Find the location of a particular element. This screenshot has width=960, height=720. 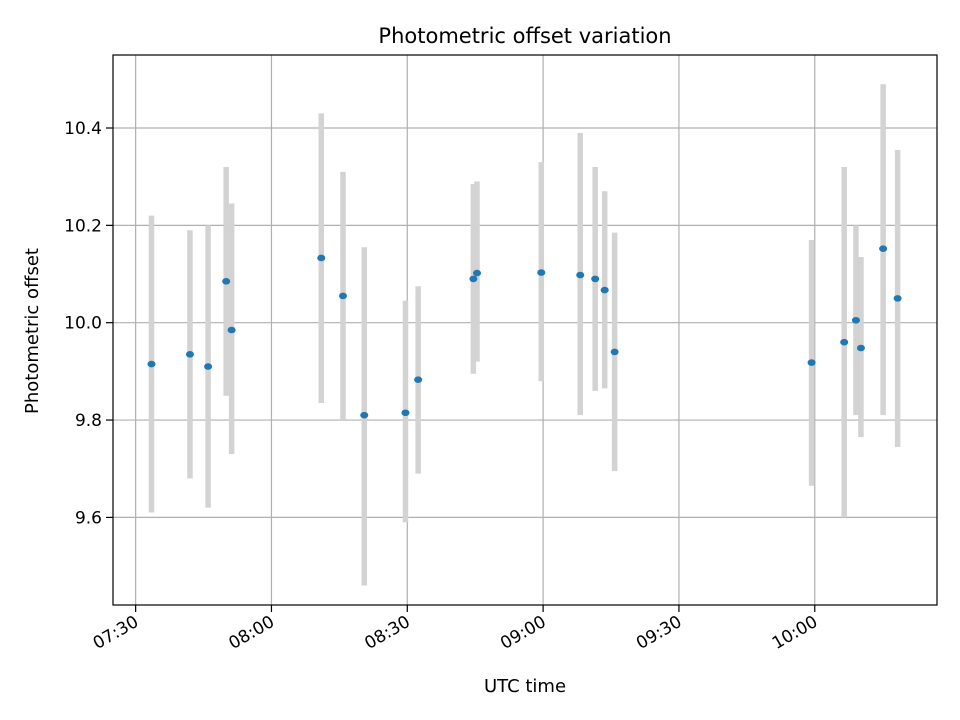

y-axis-ticks: 9.6 9.8 10.0 10.2 10.4 is located at coordinates (88, 323).